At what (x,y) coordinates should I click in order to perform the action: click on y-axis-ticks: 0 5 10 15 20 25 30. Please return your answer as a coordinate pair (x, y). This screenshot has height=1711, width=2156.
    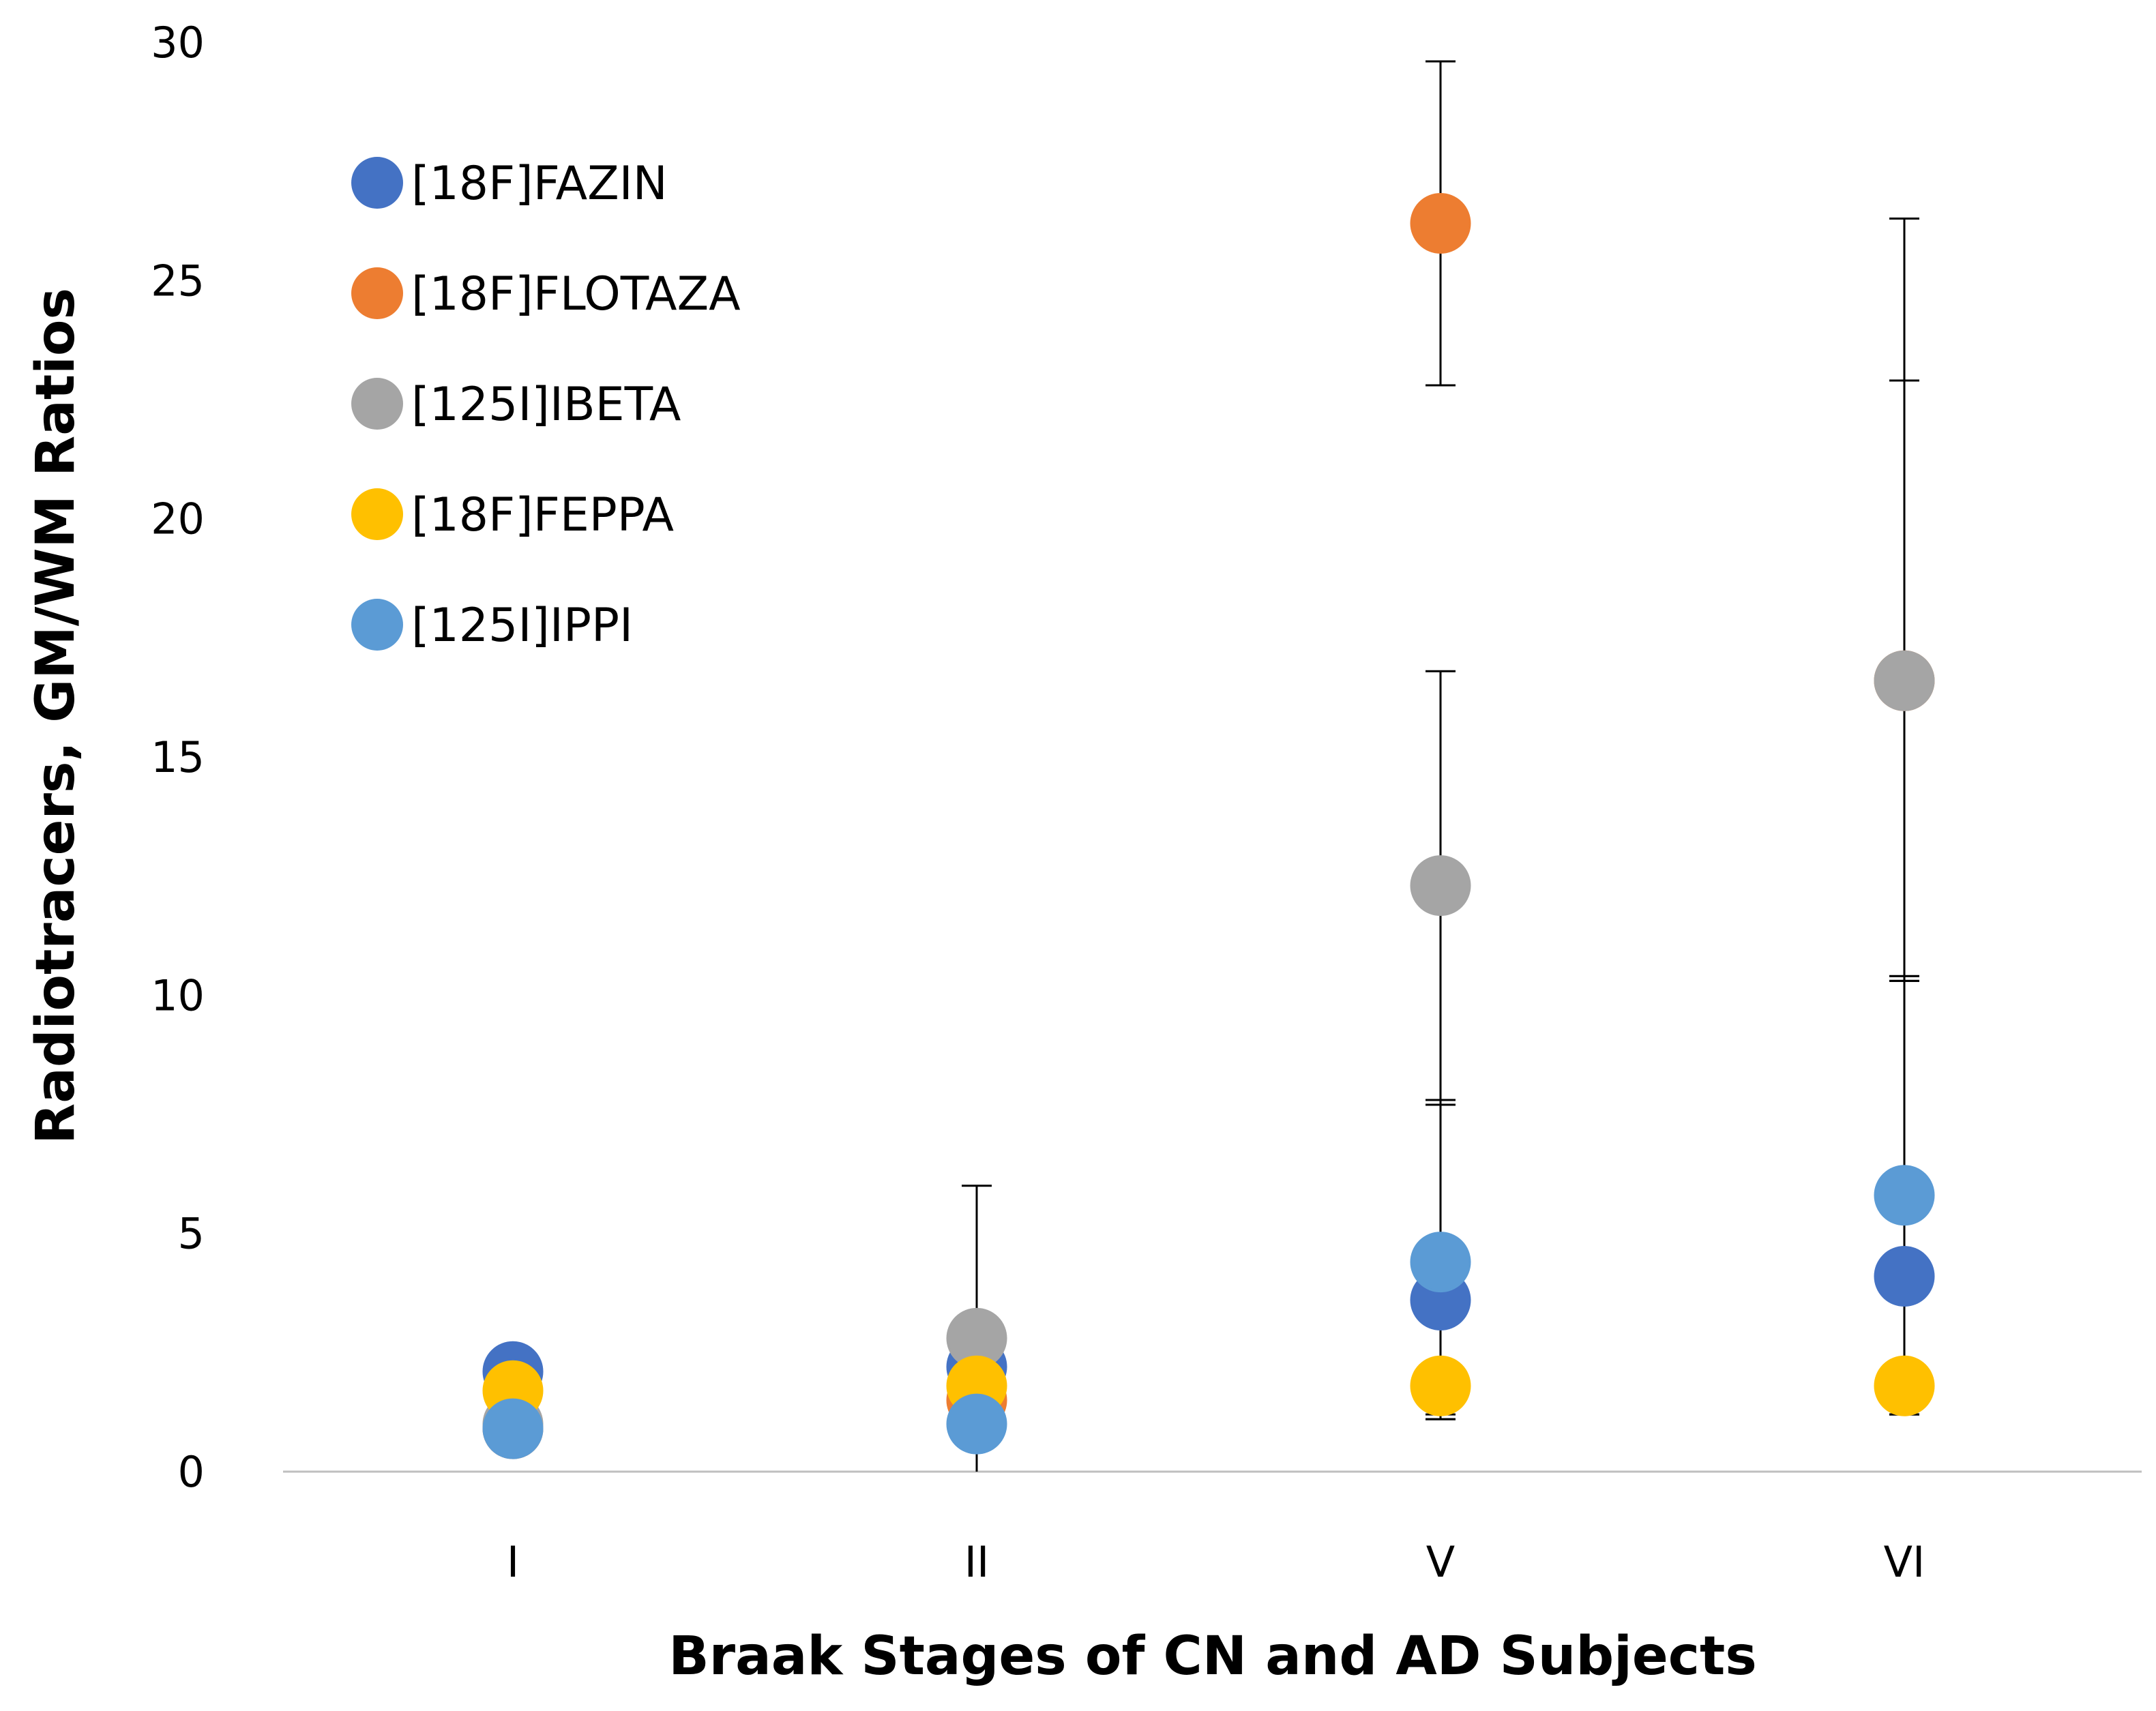
    Looking at the image, I should click on (178, 757).